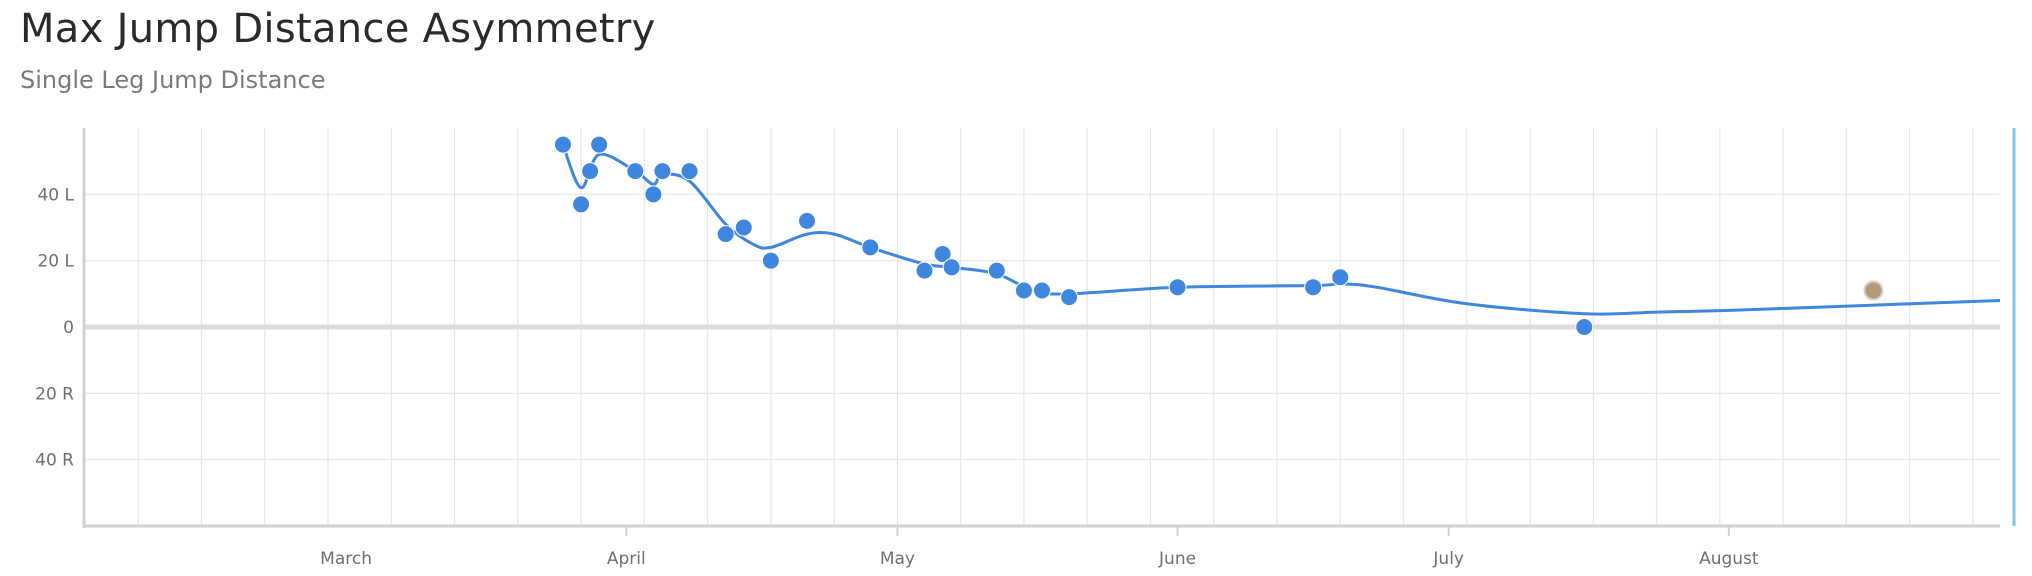  What do you see at coordinates (54, 394) in the screenshot?
I see `y-tick-label: 20 R` at bounding box center [54, 394].